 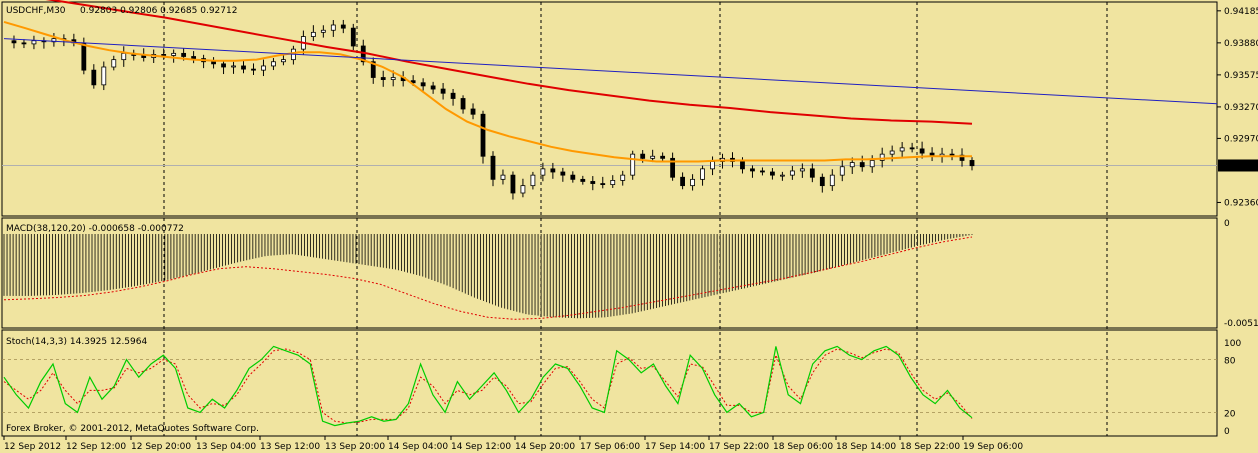 I want to click on macd-panel, so click(x=488, y=277).